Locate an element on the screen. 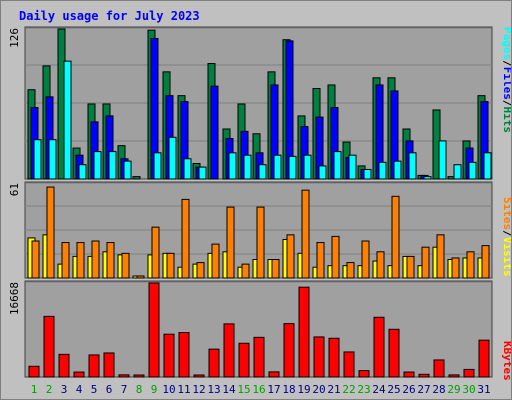 The image size is (512, 400). x-tick-label: 7 is located at coordinates (124, 389).